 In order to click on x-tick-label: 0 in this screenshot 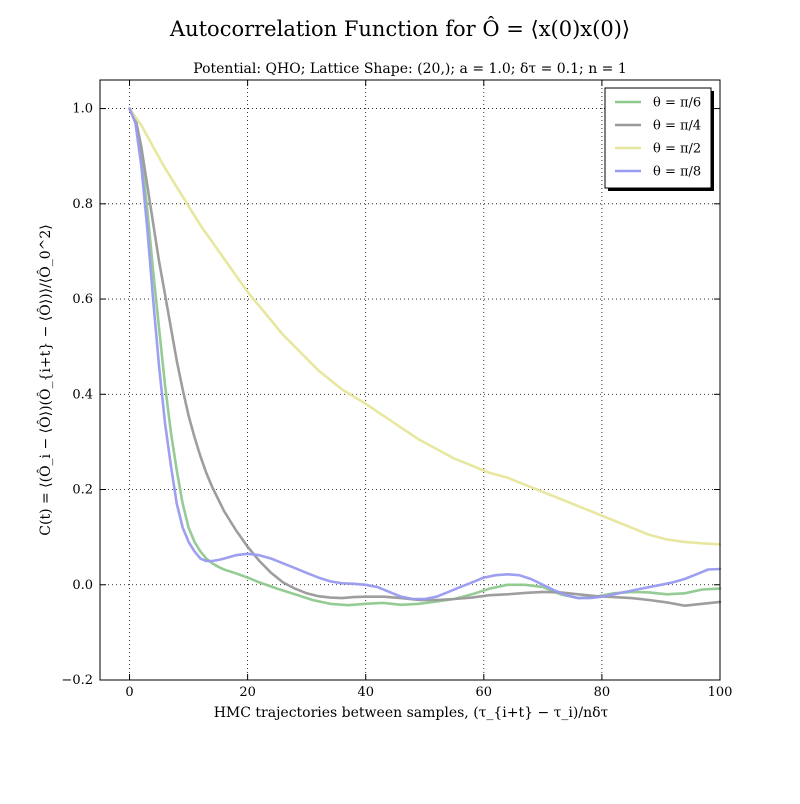, I will do `click(129, 692)`.